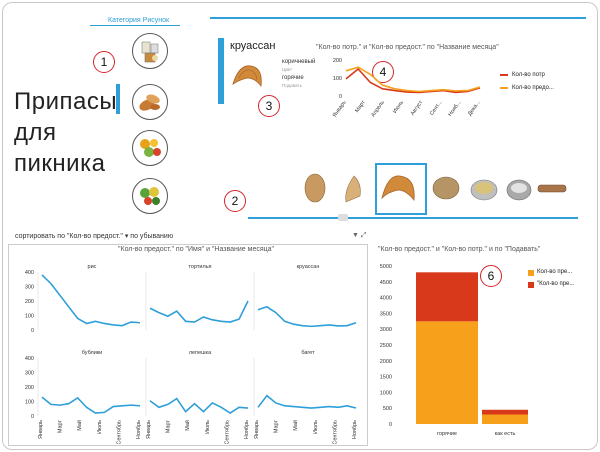  I want to click on callout-4: 4, so click(383, 72).